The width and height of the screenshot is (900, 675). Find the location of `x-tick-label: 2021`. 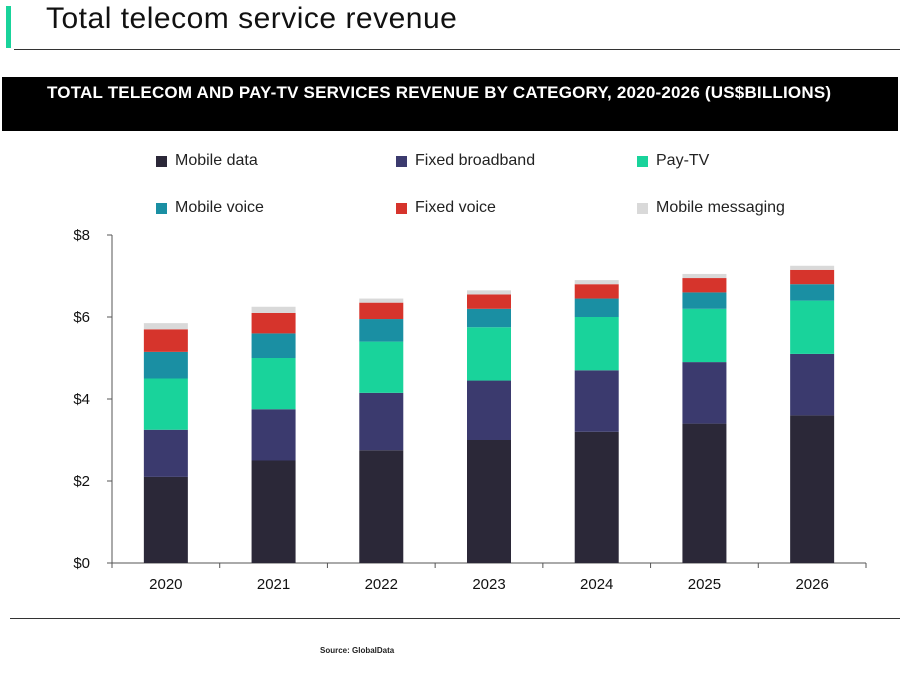

x-tick-label: 2021 is located at coordinates (273, 584).